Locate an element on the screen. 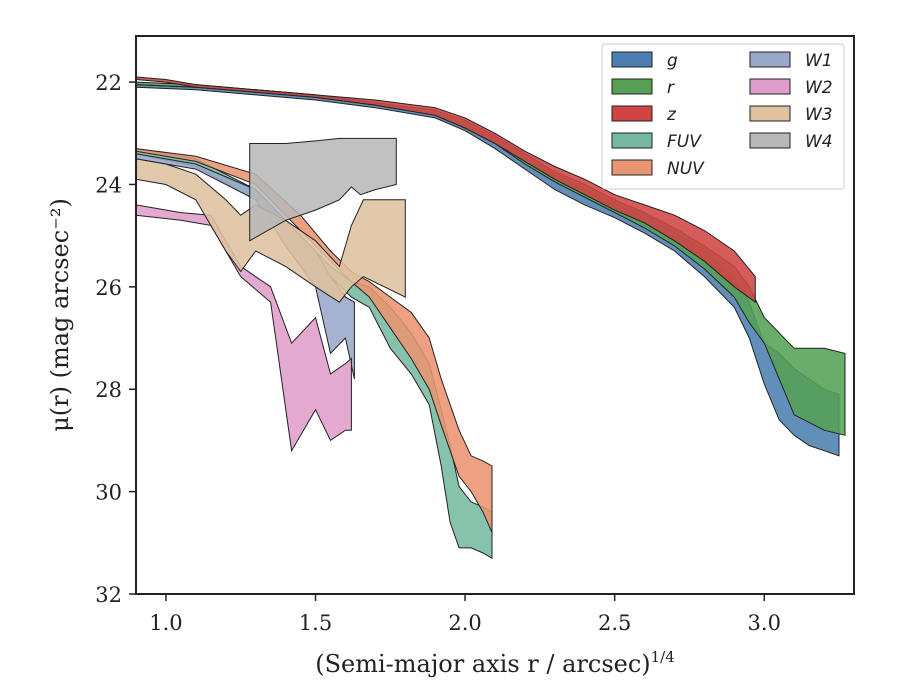  x-tick-label: 1.0 is located at coordinates (165, 623).